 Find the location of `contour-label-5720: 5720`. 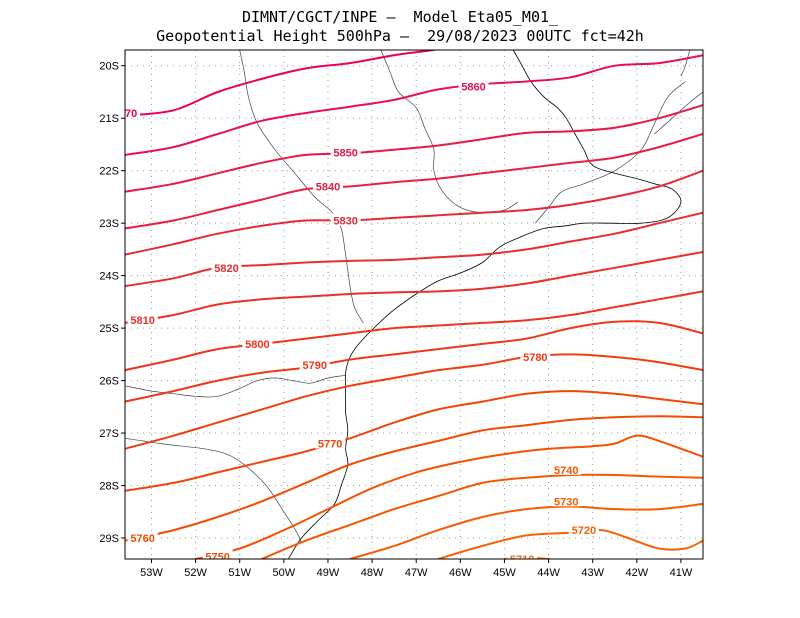

contour-label-5720: 5720 is located at coordinates (584, 531).